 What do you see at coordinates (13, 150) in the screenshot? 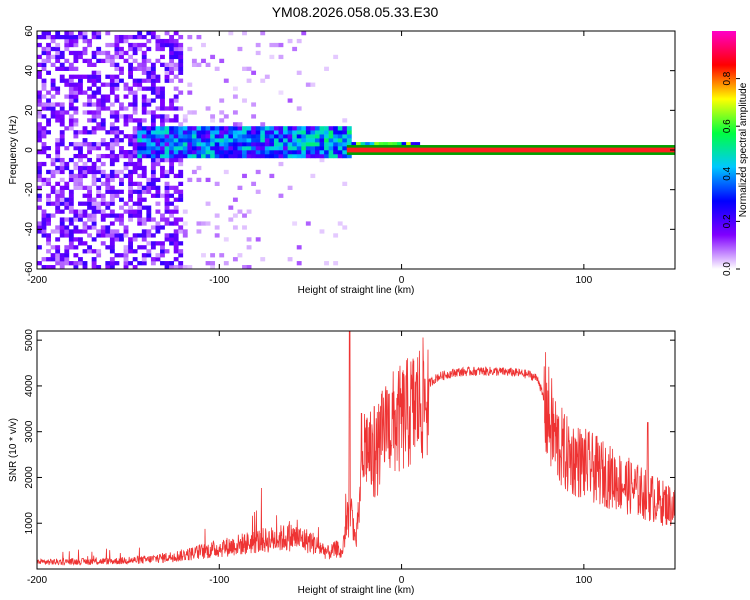
I see `spectrogram-y-label: Frequency (Hz)` at bounding box center [13, 150].